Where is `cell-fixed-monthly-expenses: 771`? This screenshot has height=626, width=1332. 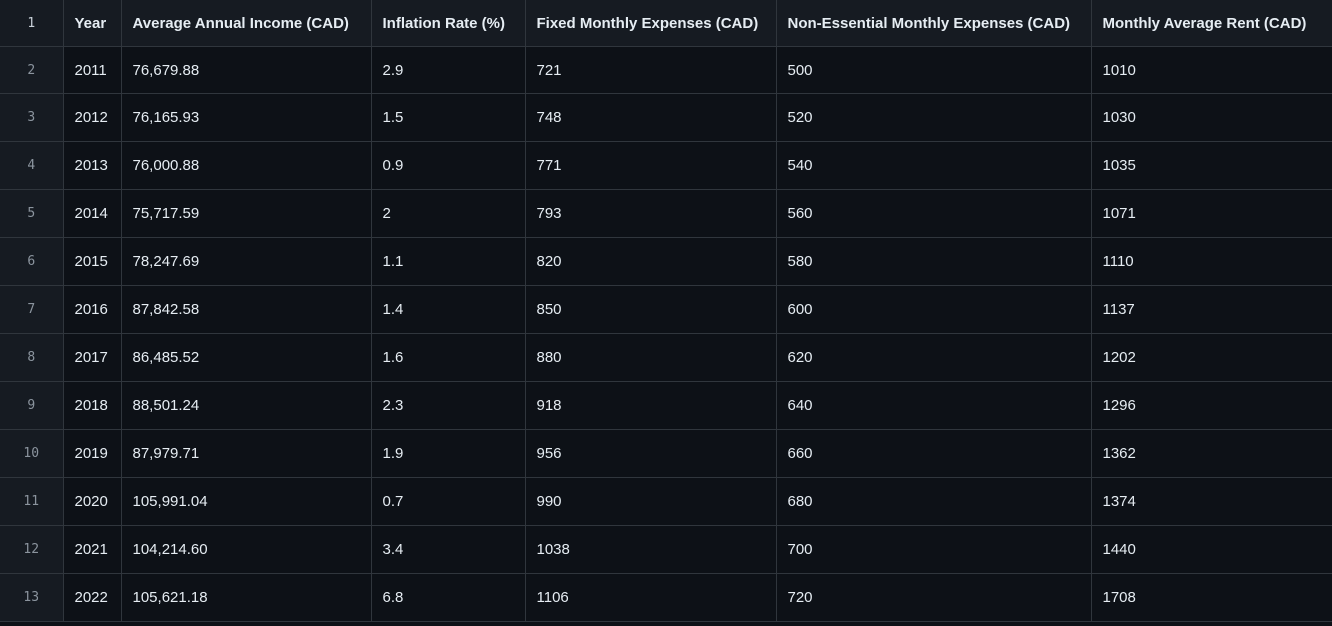
cell-fixed-monthly-expenses: 771 is located at coordinates (650, 165).